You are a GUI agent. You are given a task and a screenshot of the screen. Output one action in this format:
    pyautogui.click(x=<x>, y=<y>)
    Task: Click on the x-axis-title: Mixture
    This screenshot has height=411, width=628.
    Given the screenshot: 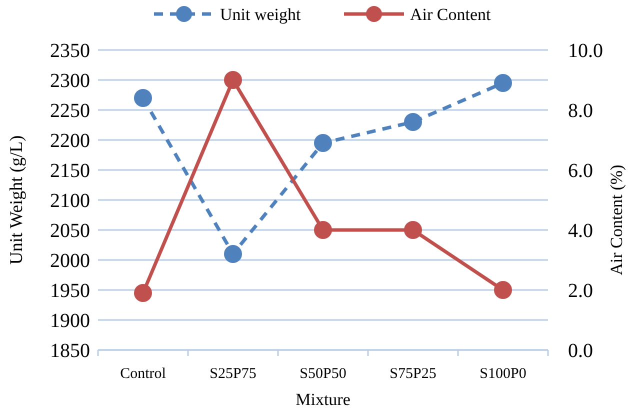 What is the action you would take?
    pyautogui.click(x=323, y=399)
    